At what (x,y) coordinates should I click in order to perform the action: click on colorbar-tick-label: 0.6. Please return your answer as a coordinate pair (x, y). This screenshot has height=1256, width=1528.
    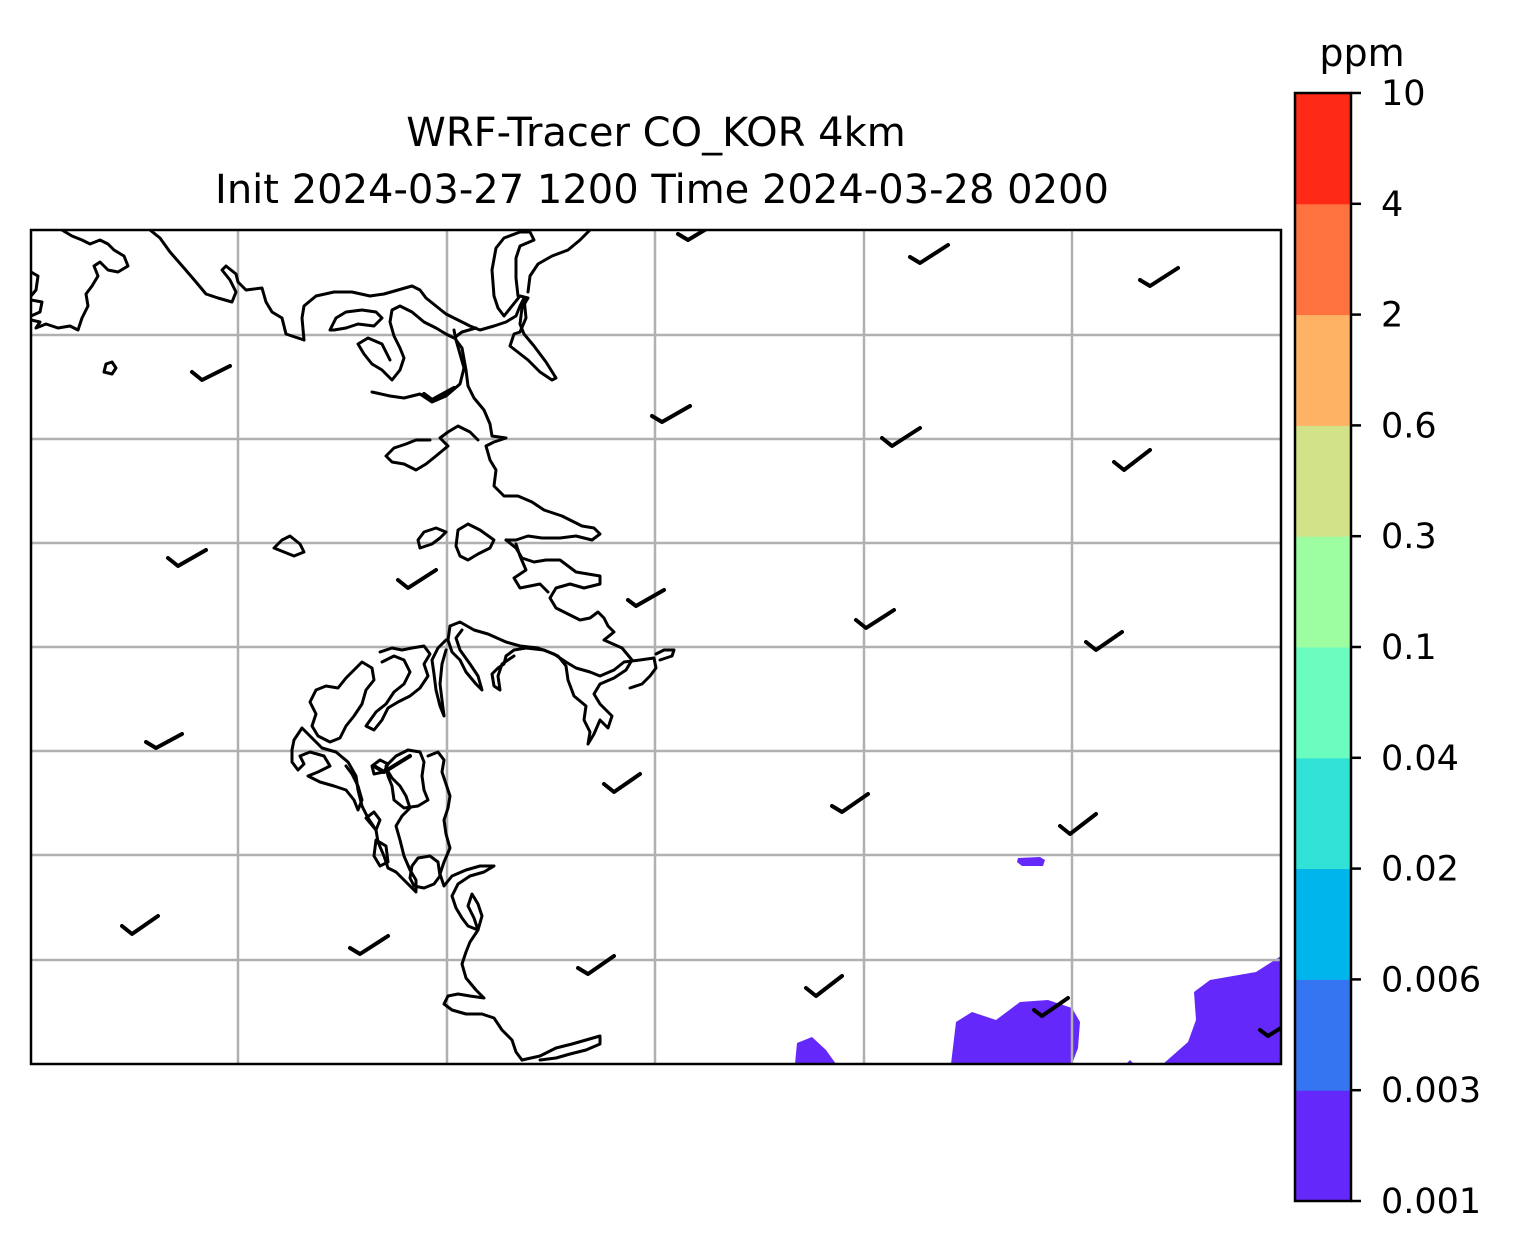
    Looking at the image, I should click on (1409, 426).